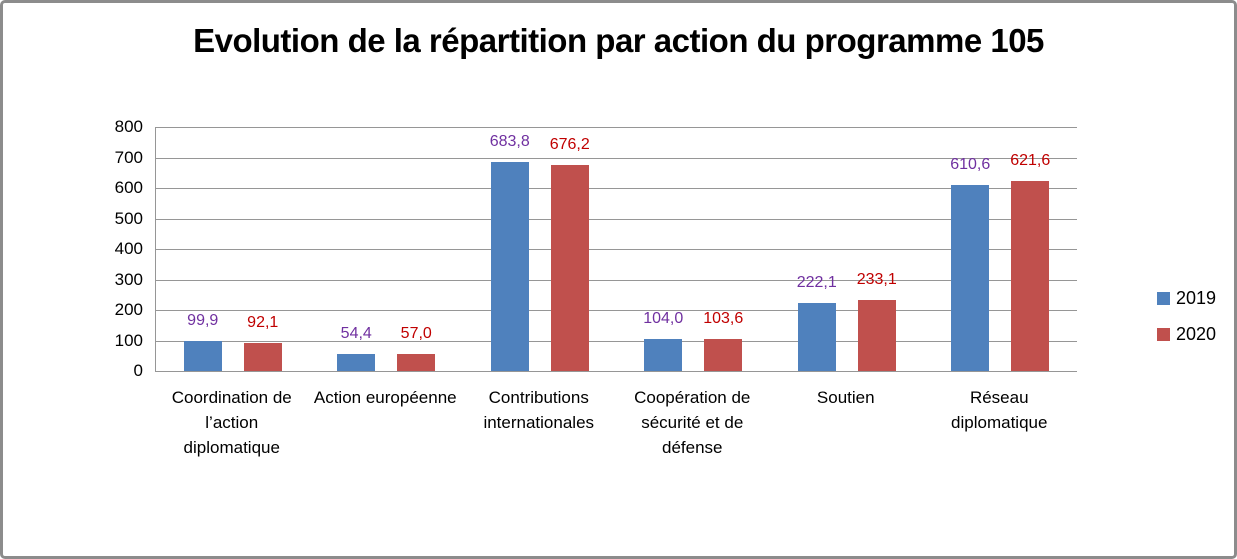 Image resolution: width=1237 pixels, height=559 pixels. Describe the element at coordinates (999, 410) in the screenshot. I see `category-label-5: Réseau diplomatique` at that location.